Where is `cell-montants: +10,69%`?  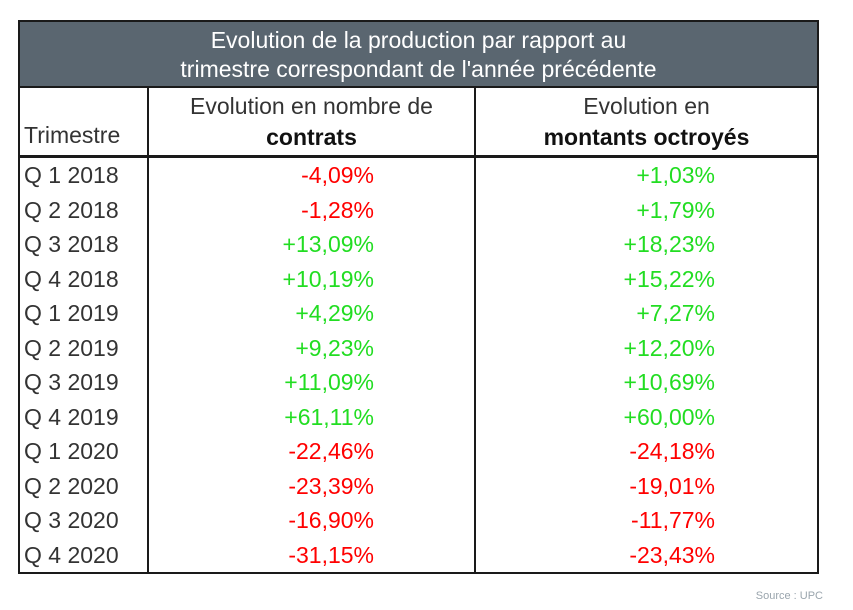 cell-montants: +10,69% is located at coordinates (669, 382).